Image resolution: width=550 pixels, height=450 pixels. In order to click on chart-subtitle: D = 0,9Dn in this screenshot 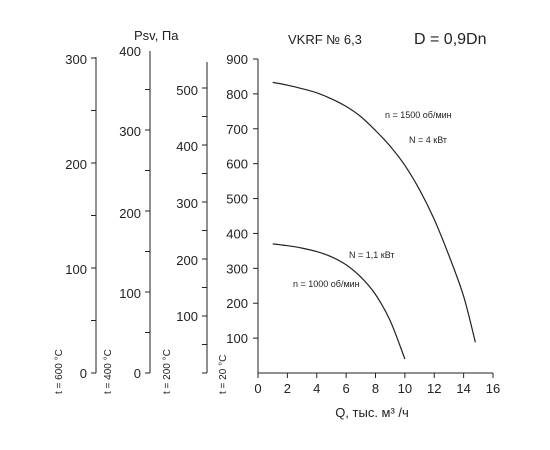, I will do `click(450, 39)`.